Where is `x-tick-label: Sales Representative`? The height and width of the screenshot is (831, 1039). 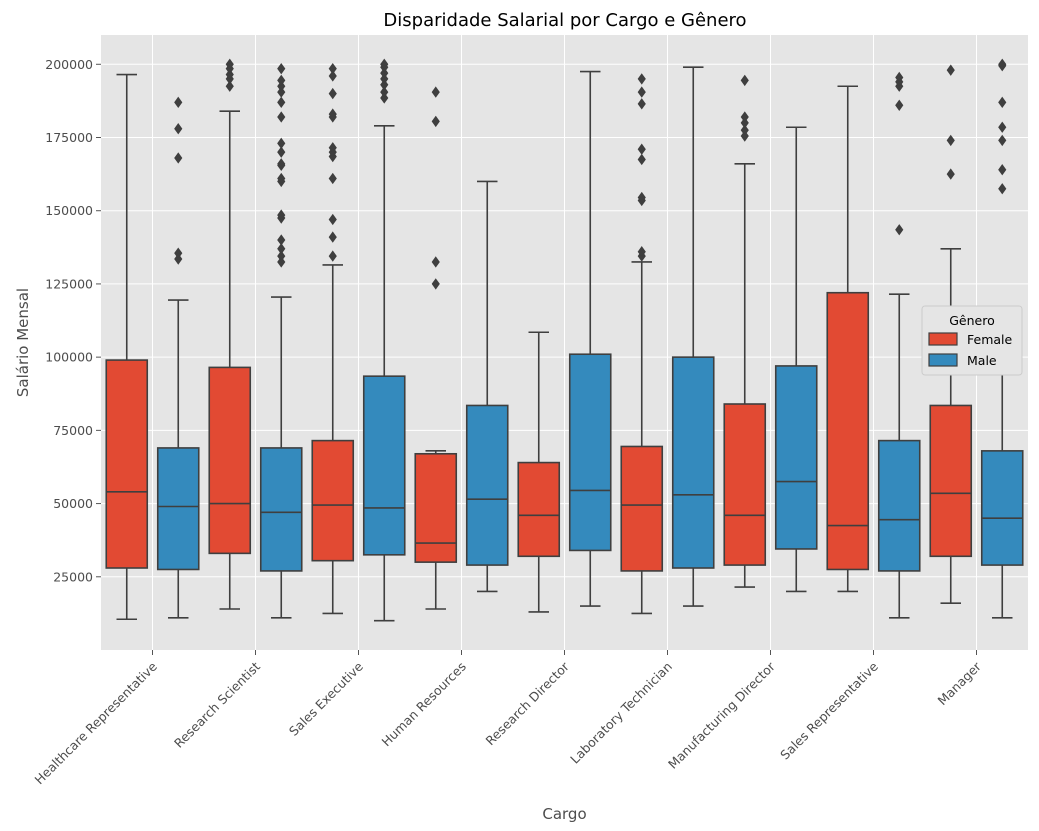
x-tick-label: Sales Representative is located at coordinates (829, 711).